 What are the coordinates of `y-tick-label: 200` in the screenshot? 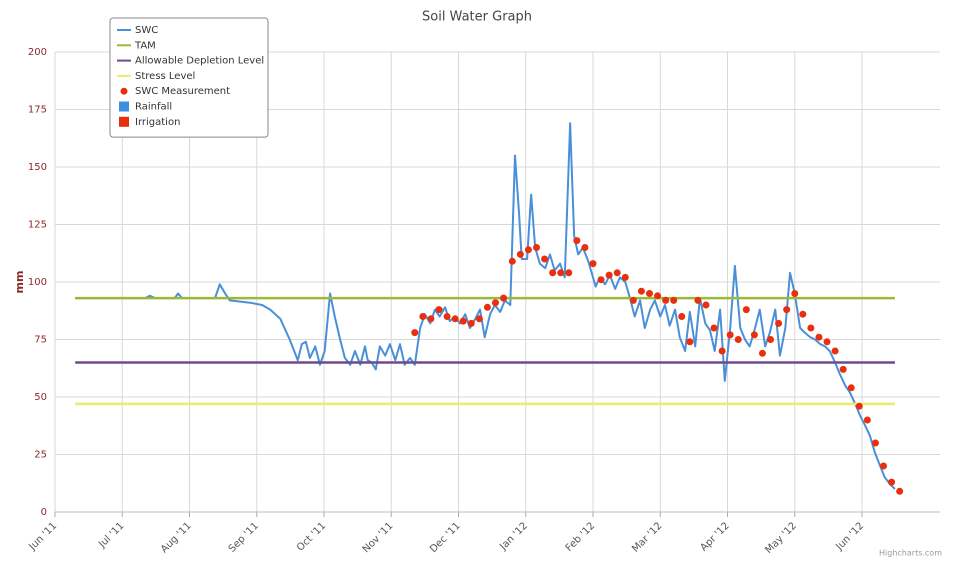 It's located at (37, 52).